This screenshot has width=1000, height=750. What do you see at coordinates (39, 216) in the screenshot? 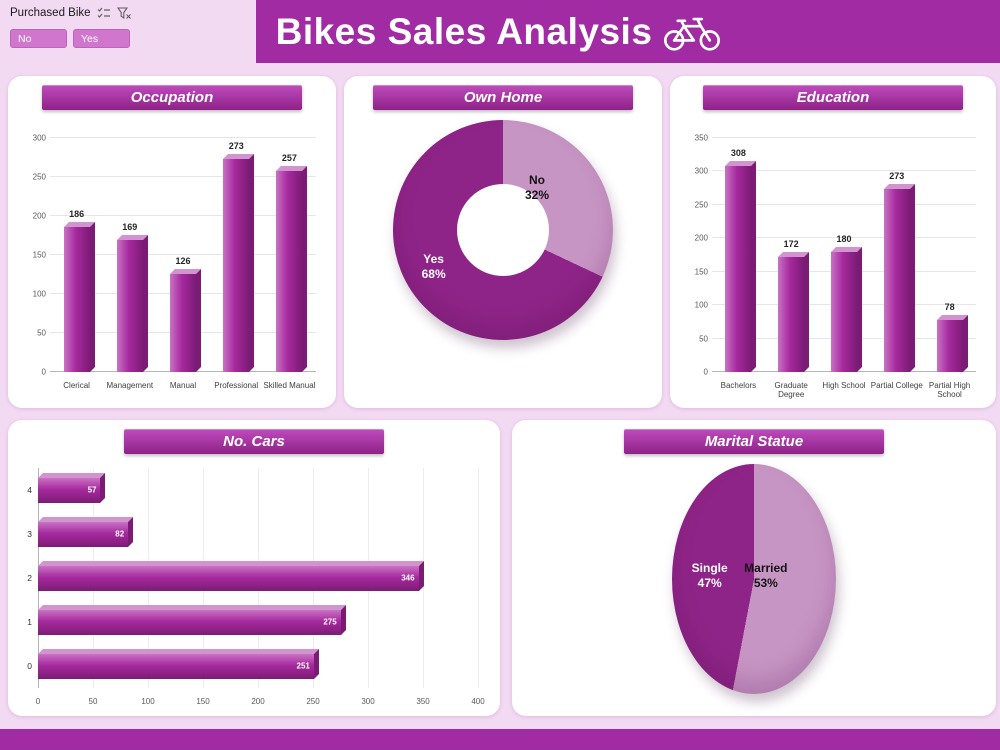
I see `y-tick: 200` at bounding box center [39, 216].